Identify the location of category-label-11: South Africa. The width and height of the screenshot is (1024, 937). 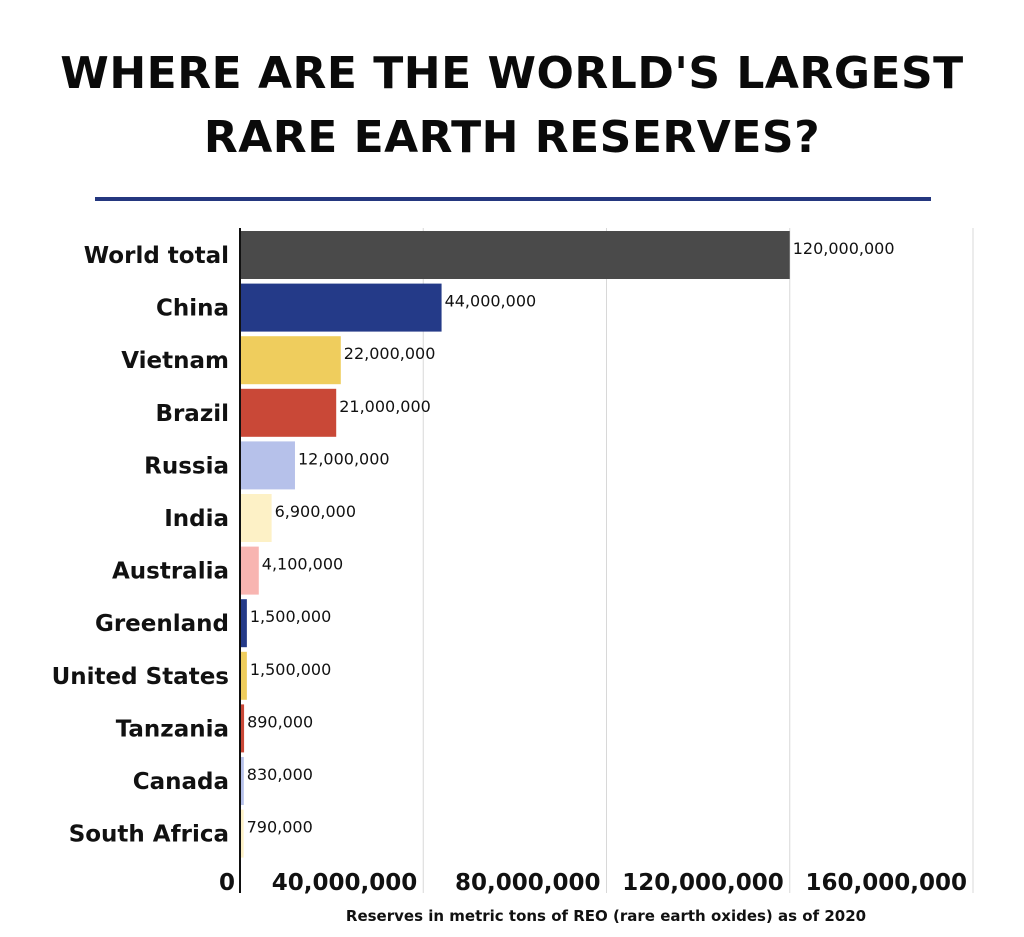
(149, 835).